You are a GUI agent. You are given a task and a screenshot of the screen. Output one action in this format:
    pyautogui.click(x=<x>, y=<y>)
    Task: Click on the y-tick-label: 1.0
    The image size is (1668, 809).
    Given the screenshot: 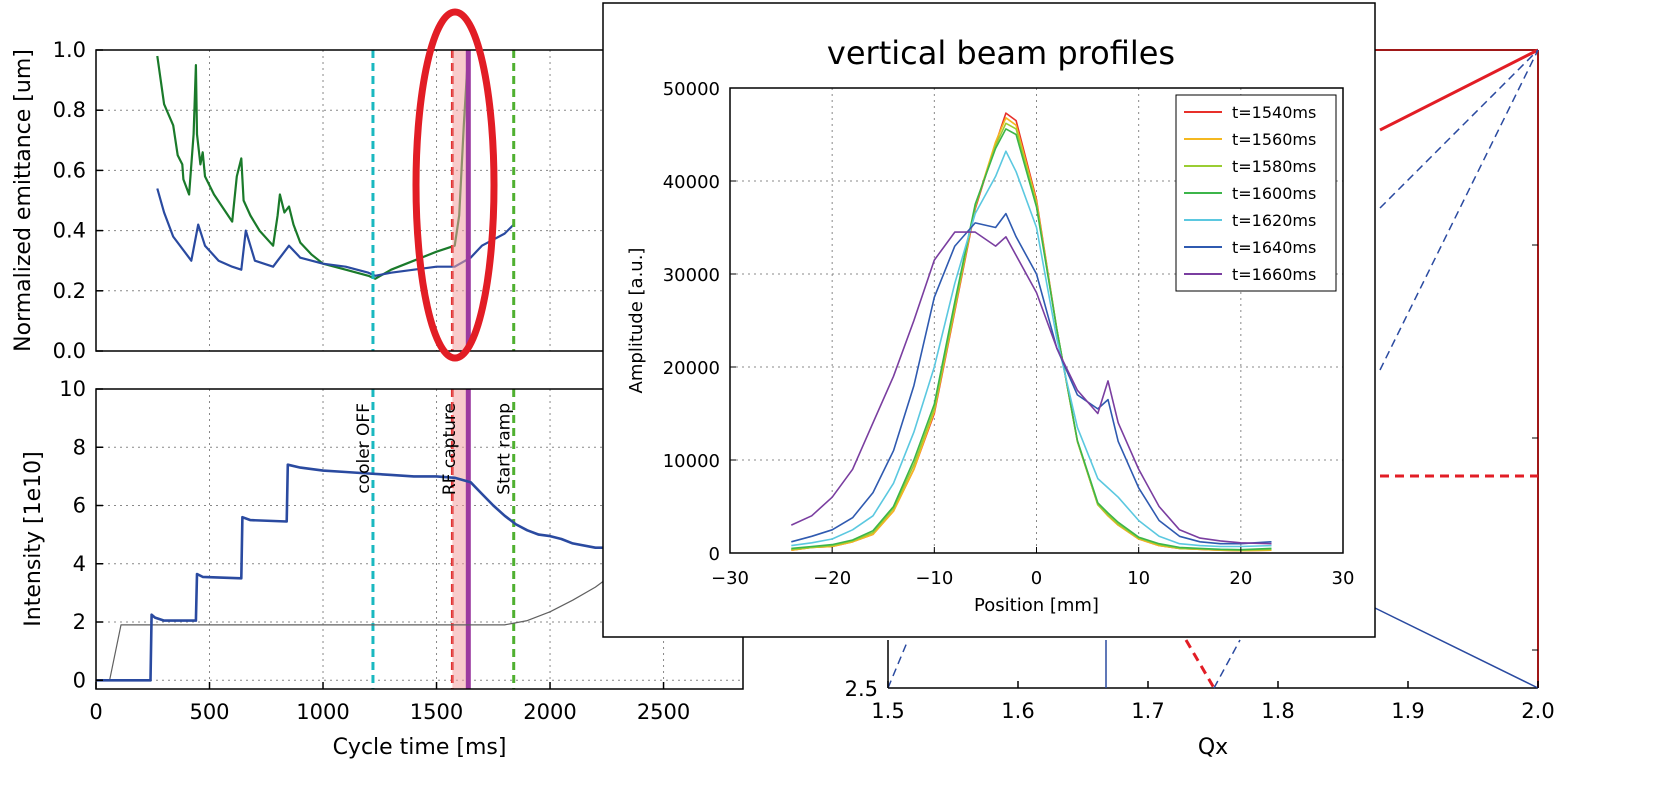 What is the action you would take?
    pyautogui.click(x=69, y=50)
    